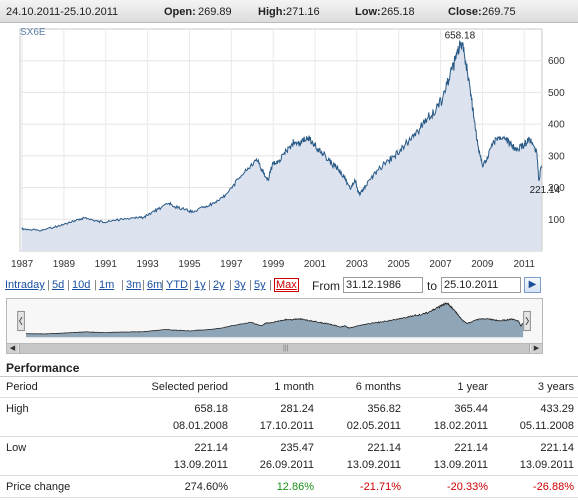 The image size is (578, 501). I want to click on high-label: High:, so click(272, 12).